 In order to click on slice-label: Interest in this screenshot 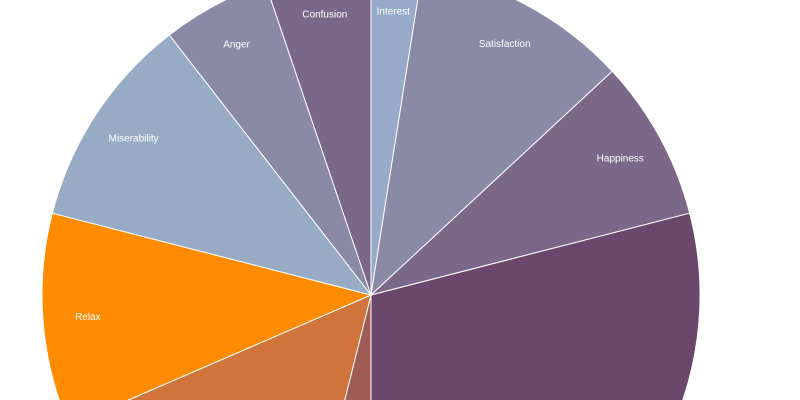, I will do `click(394, 12)`.